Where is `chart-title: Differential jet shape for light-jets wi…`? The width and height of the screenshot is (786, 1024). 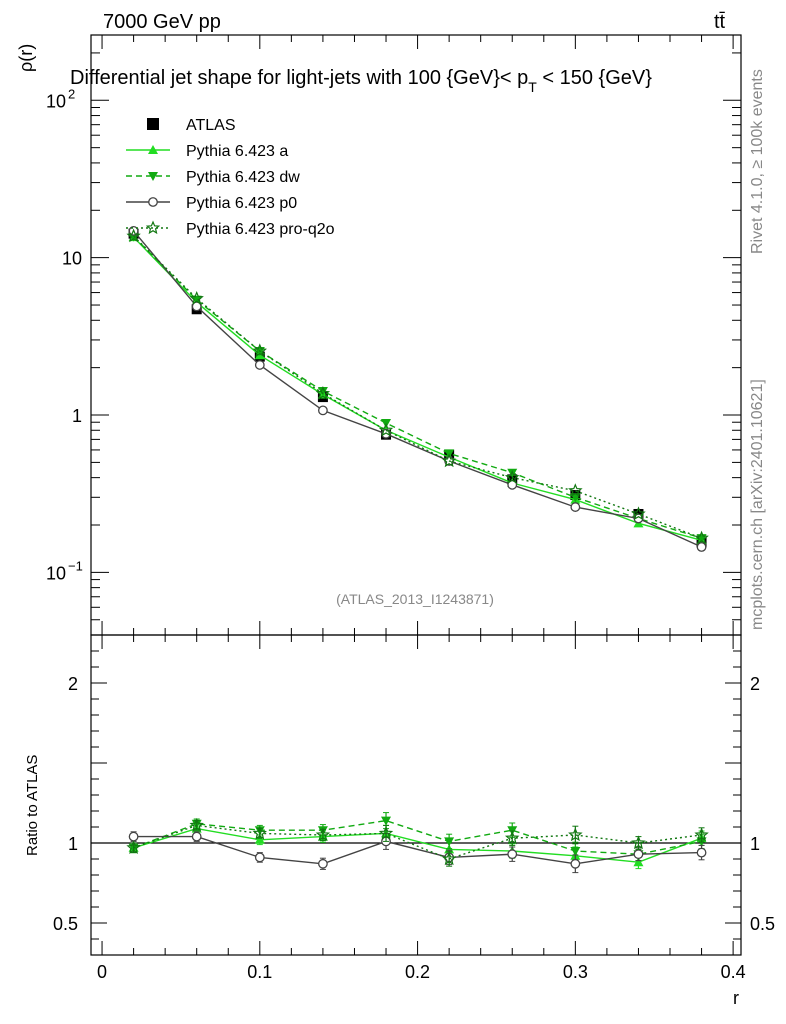 chart-title: Differential jet shape for light-jets wi… is located at coordinates (361, 81).